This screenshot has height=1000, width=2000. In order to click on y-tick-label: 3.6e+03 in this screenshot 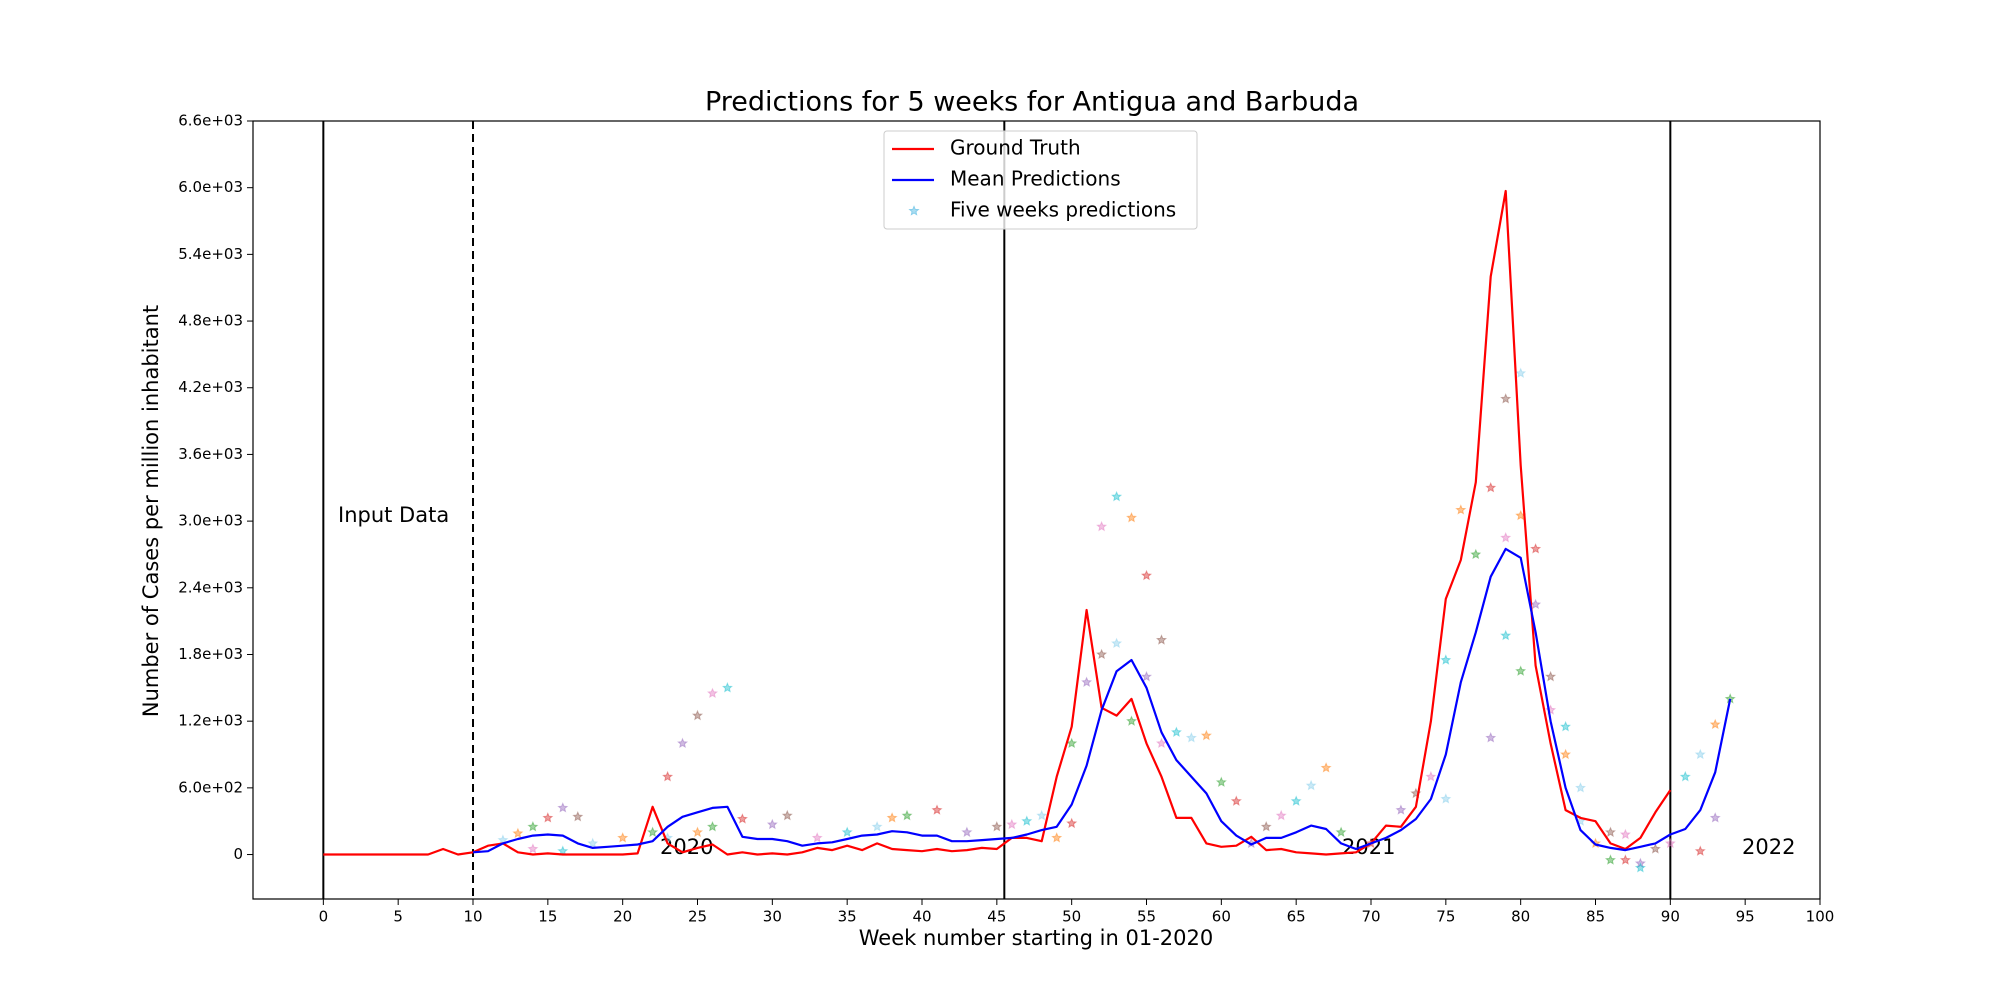, I will do `click(210, 454)`.